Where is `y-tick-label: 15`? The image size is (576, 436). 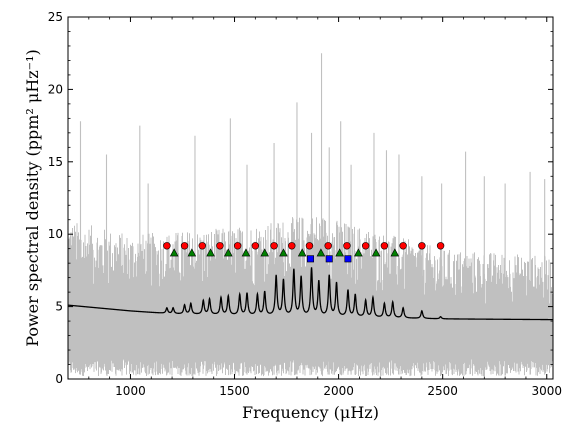
y-tick-label: 15 is located at coordinates (55, 162).